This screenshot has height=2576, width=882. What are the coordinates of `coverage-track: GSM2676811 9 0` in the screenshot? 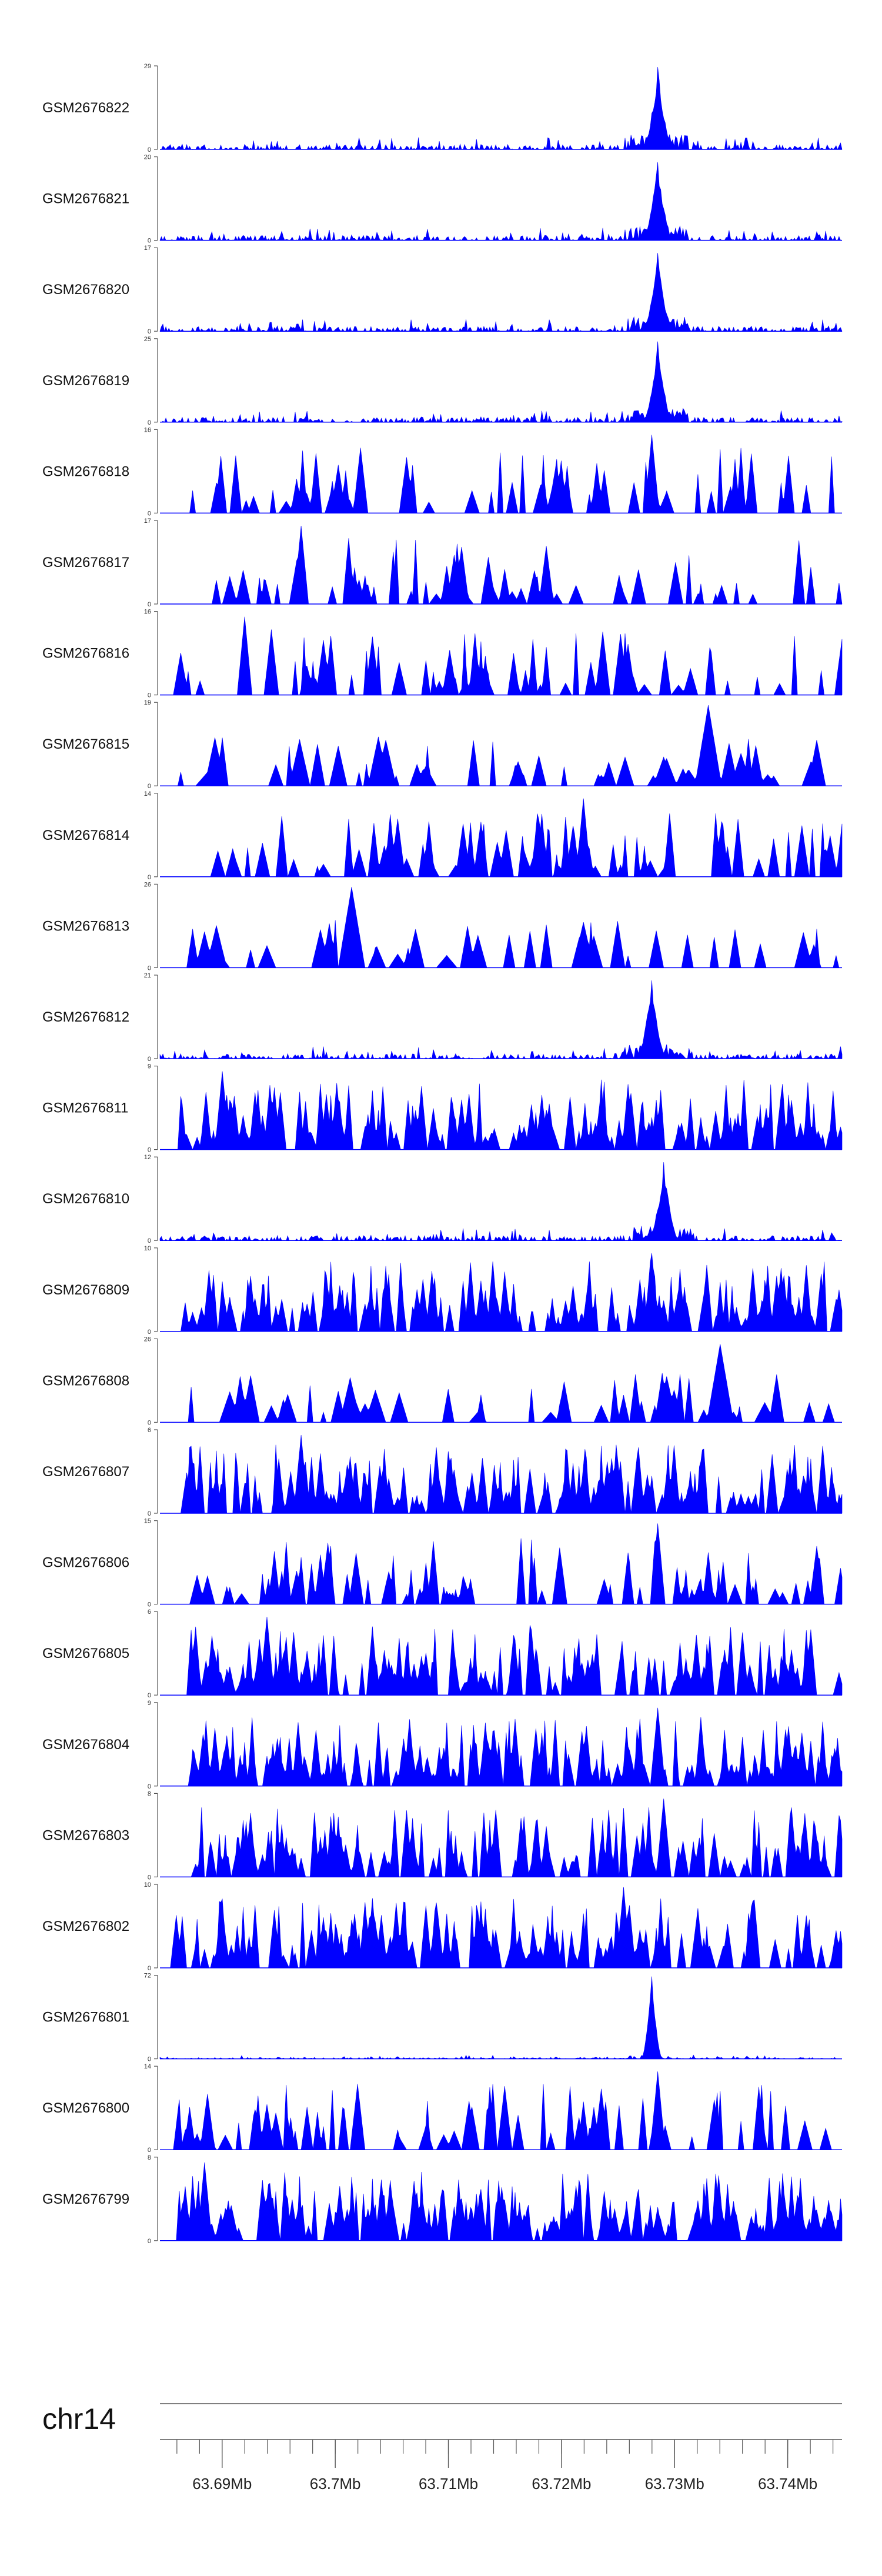 It's located at (442, 1108).